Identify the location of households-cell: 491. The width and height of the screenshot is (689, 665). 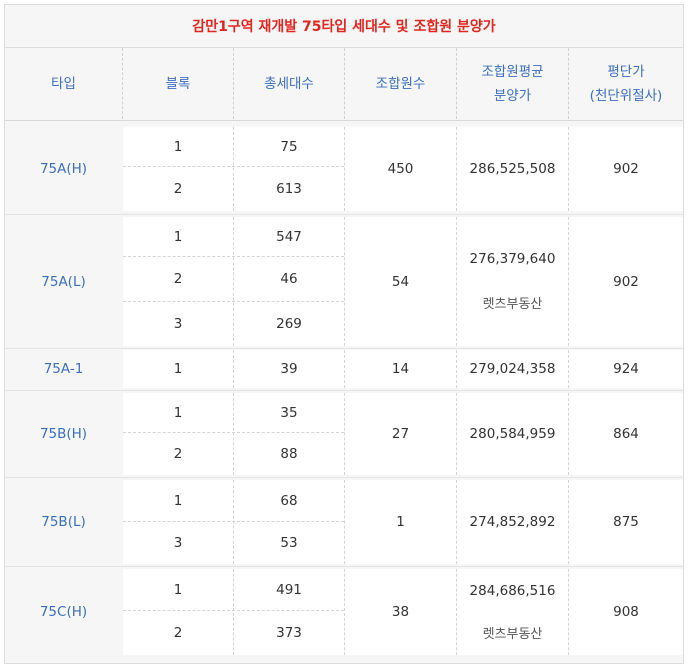
(289, 589).